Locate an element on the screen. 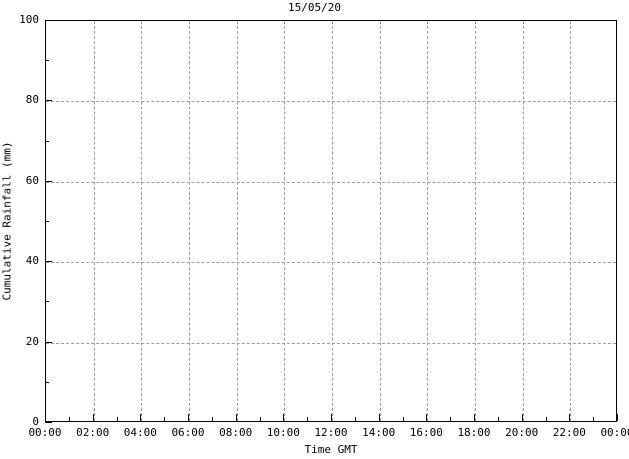  x-axis-tick-label: 08:00 is located at coordinates (236, 432).